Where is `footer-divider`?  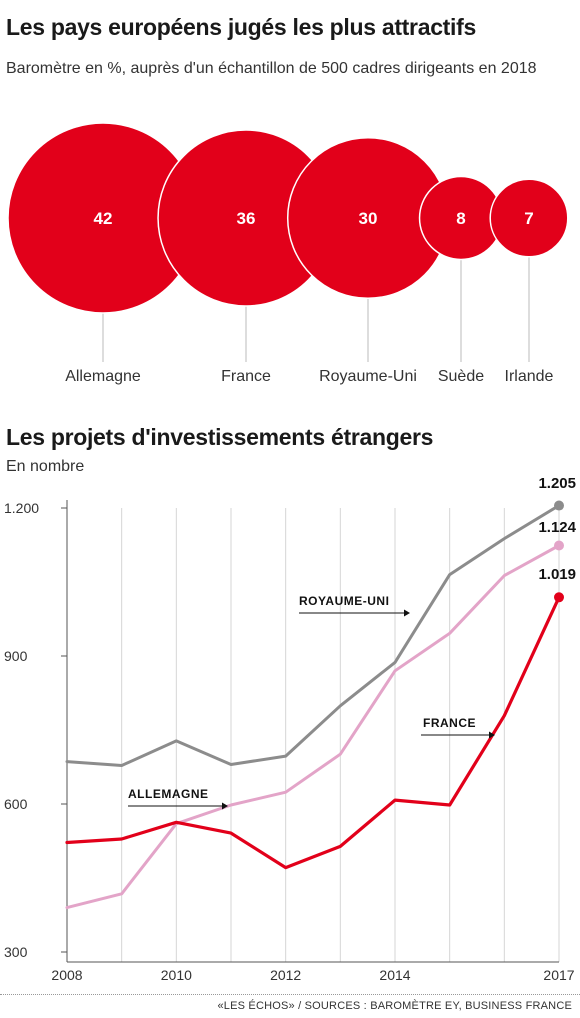 footer-divider is located at coordinates (290, 994).